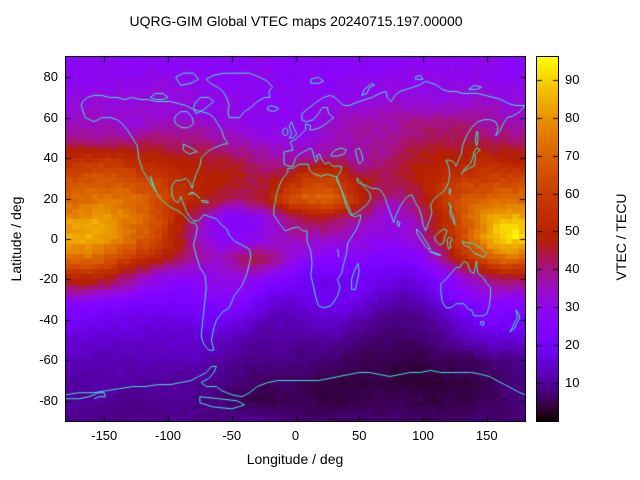 The width and height of the screenshot is (640, 480). Describe the element at coordinates (48, 360) in the screenshot. I see `y-tick-label: -60` at that location.